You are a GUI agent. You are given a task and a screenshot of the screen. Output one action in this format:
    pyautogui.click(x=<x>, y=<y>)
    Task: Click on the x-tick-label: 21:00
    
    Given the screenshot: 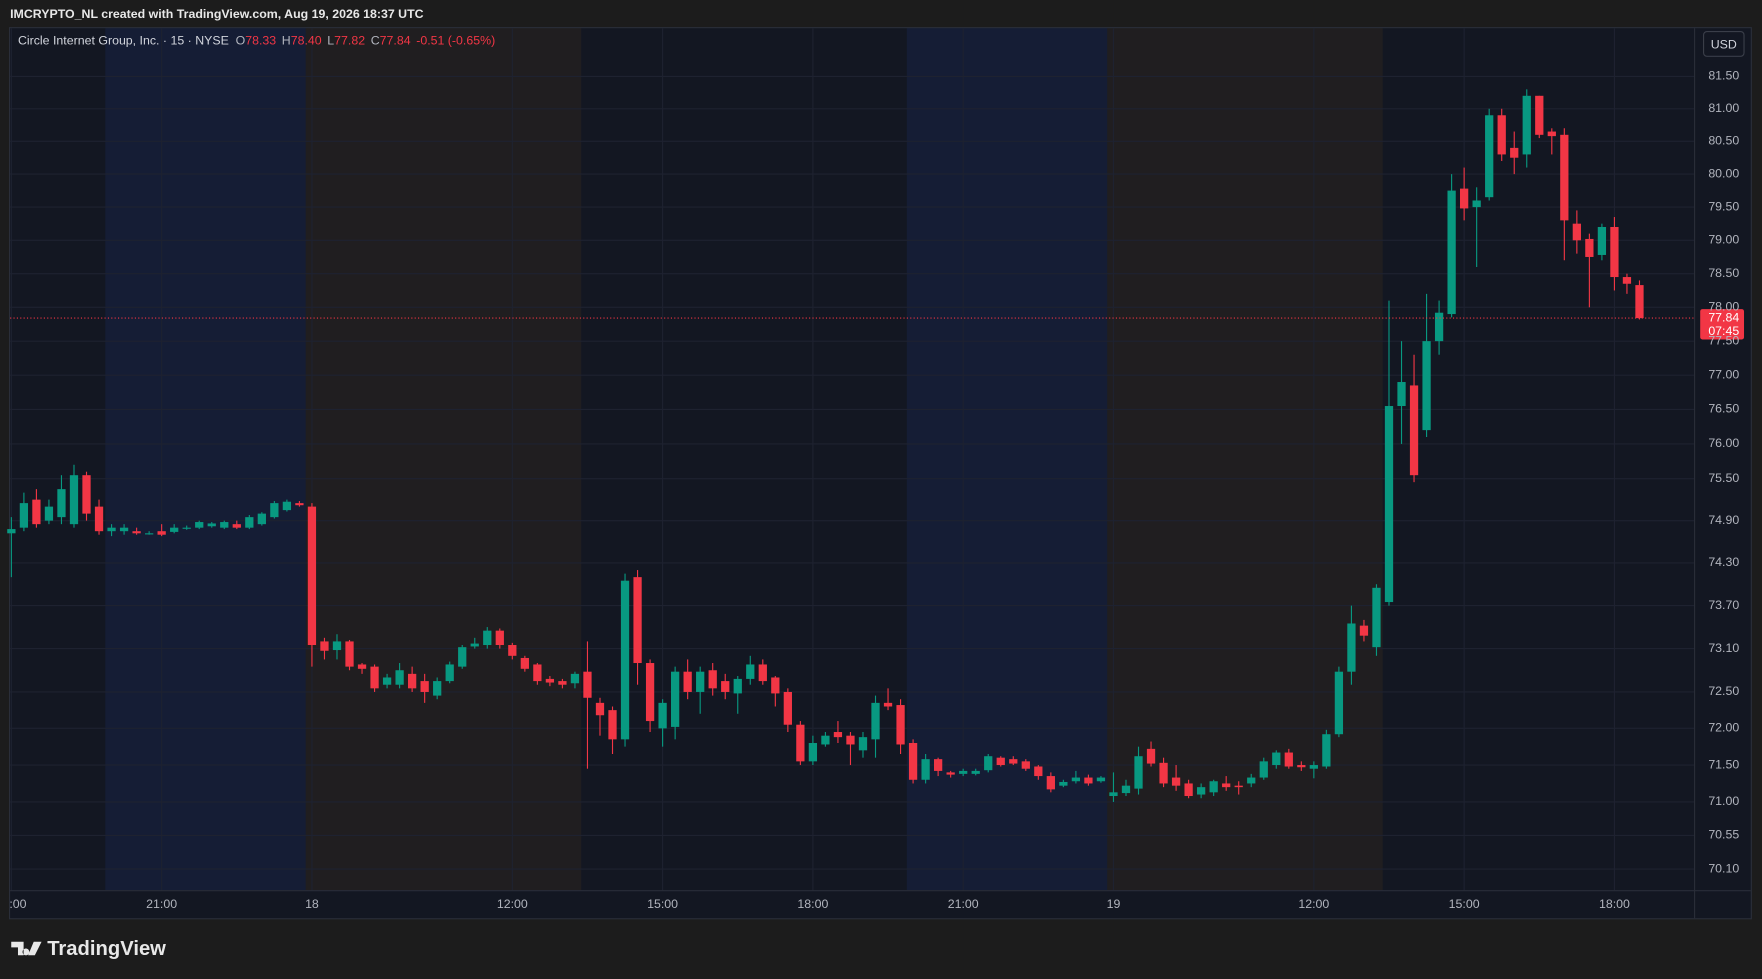 What is the action you would take?
    pyautogui.click(x=161, y=904)
    